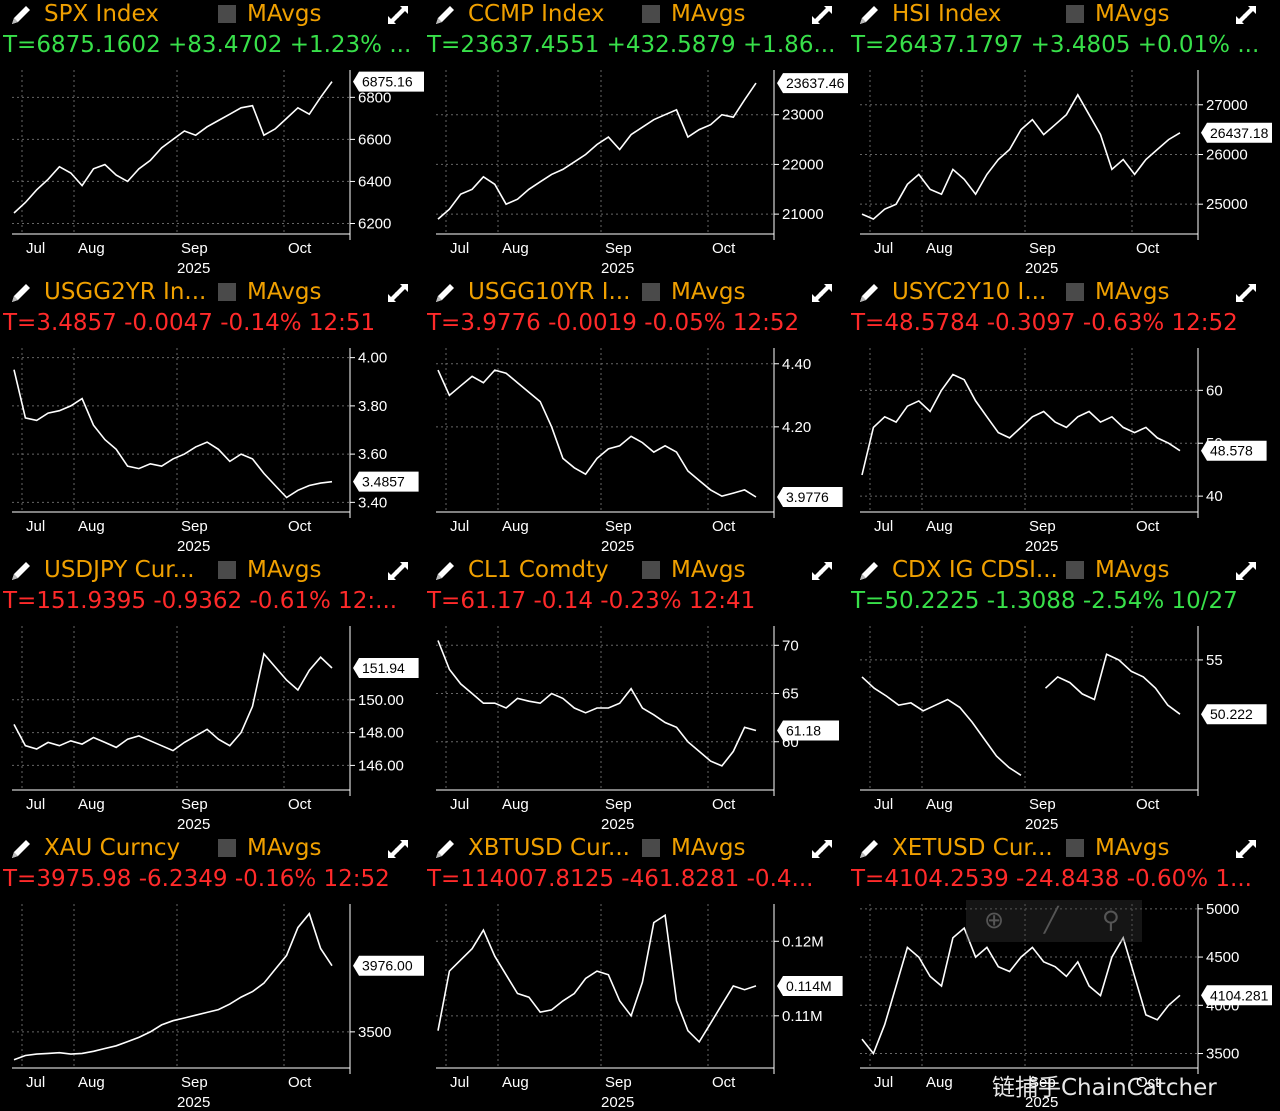 The width and height of the screenshot is (1280, 1111). What do you see at coordinates (212, 726) in the screenshot?
I see `line-chart: Jul Aug Sep Oct 2025 146.00 148.00 150.00 151.94` at bounding box center [212, 726].